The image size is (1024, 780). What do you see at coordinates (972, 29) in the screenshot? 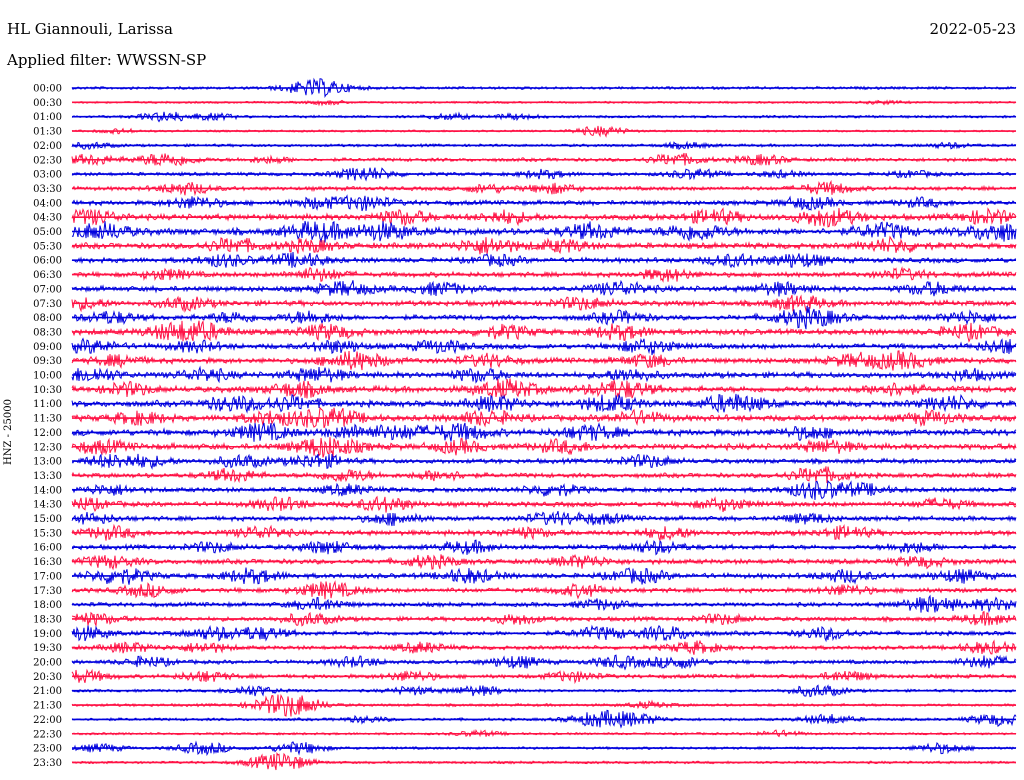
I see `date-label: 2022-05-23` at bounding box center [972, 29].